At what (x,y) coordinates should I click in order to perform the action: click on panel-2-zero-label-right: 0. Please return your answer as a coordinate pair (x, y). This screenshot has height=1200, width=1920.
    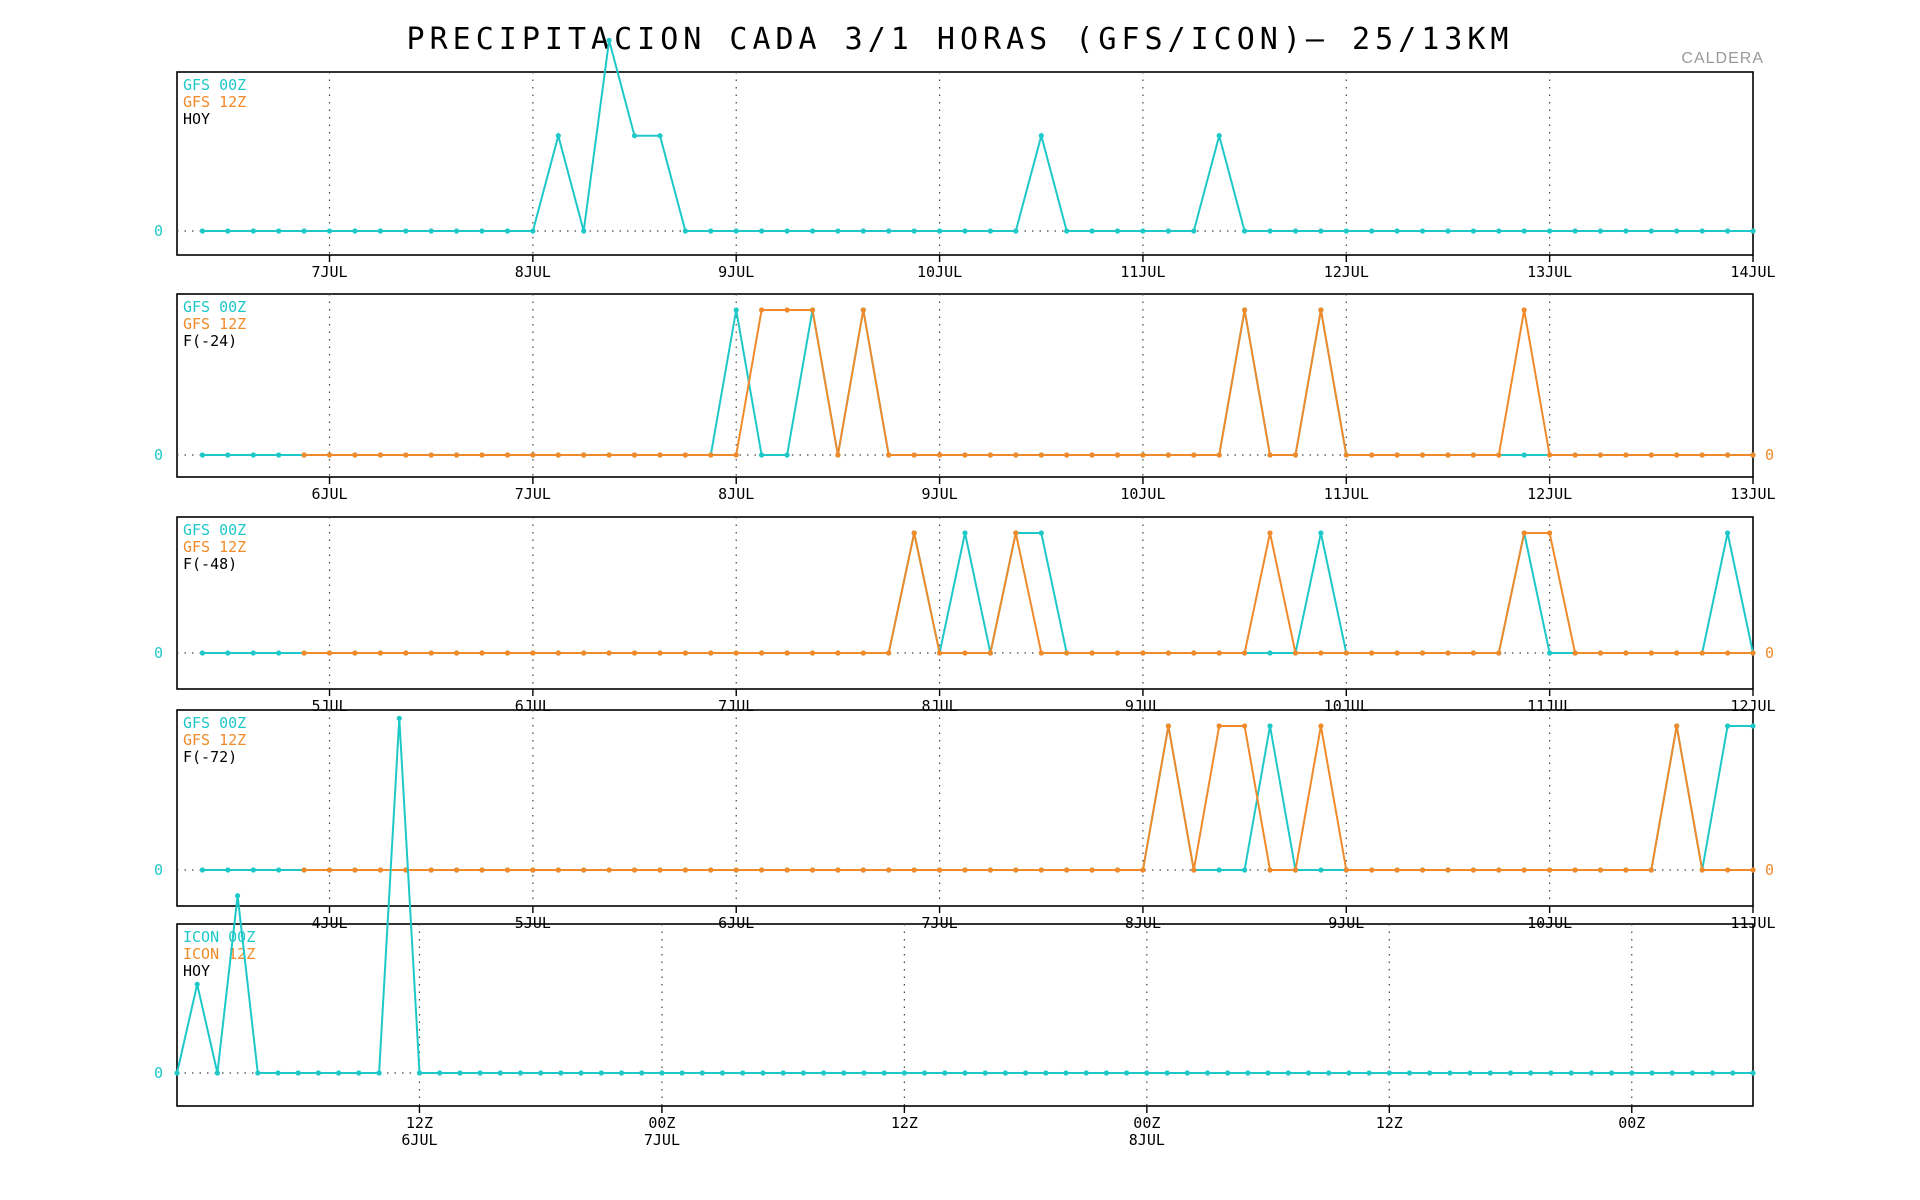
    Looking at the image, I should click on (1769, 455).